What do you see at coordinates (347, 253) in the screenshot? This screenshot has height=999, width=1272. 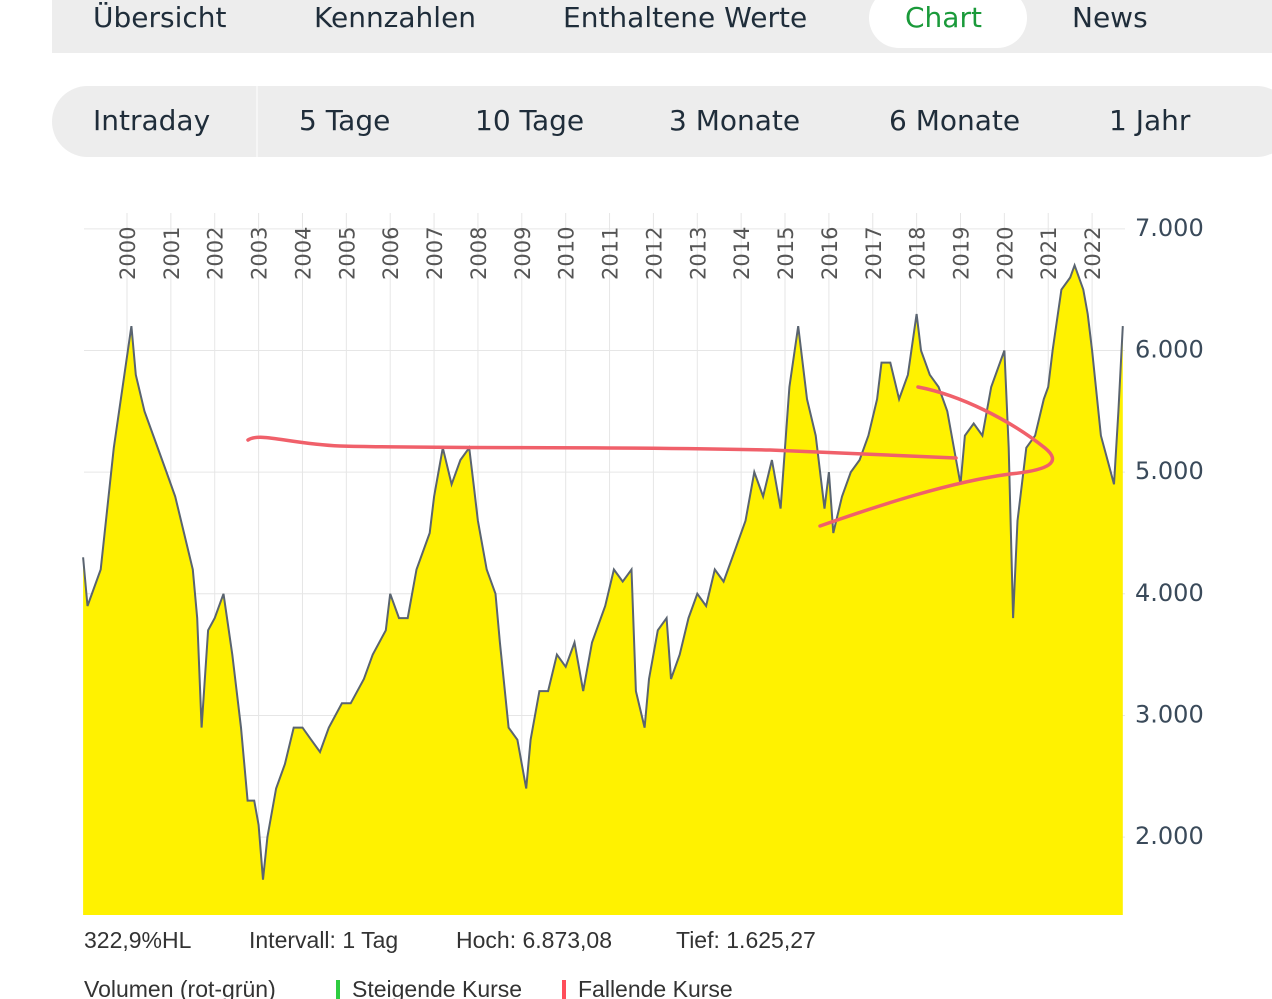 I see `x-tick-label: 2005` at bounding box center [347, 253].